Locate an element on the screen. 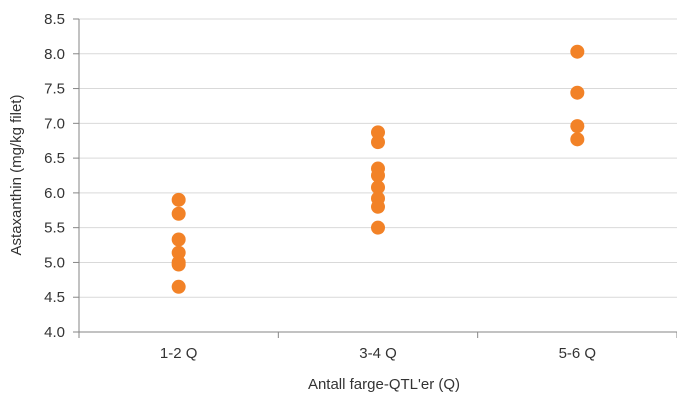 This screenshot has height=393, width=677. x-tick-labels: 1-2 Q 3-4 Q 5-6 Q is located at coordinates (378, 353).